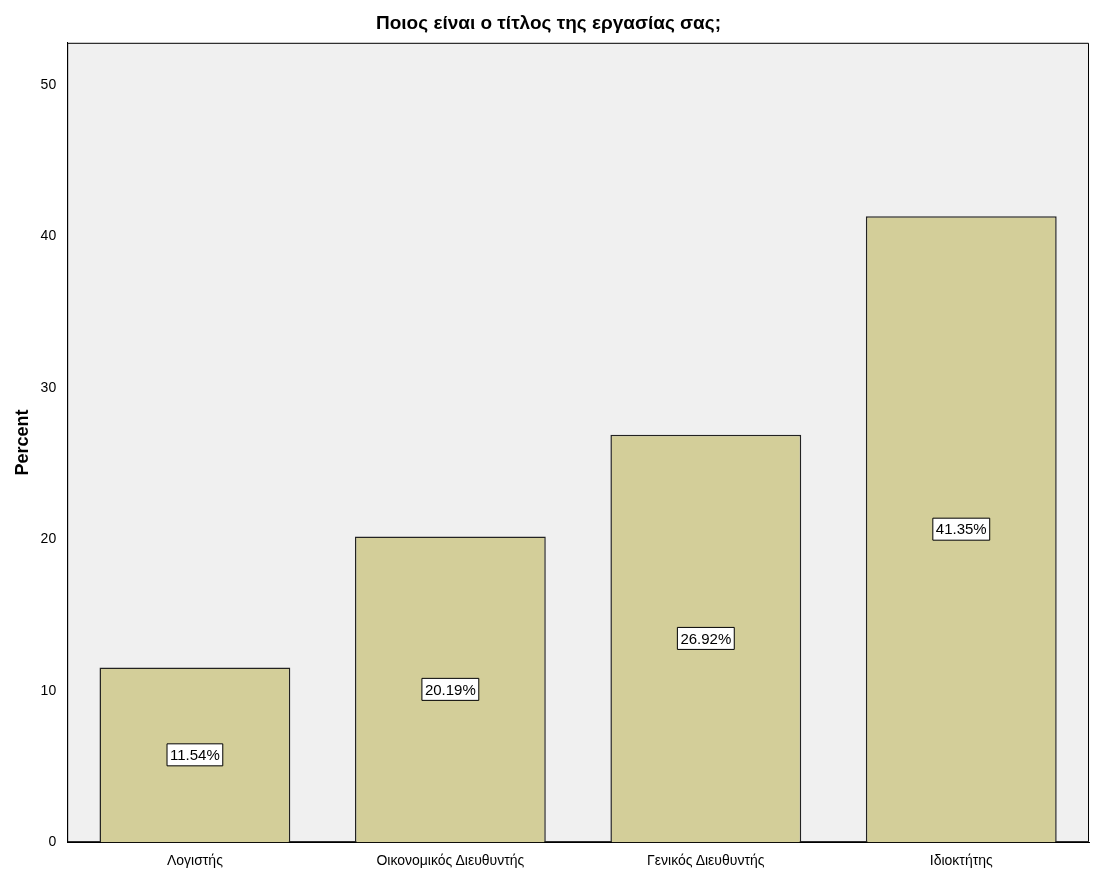  I want to click on y-axis-title: Percent, so click(21, 442).